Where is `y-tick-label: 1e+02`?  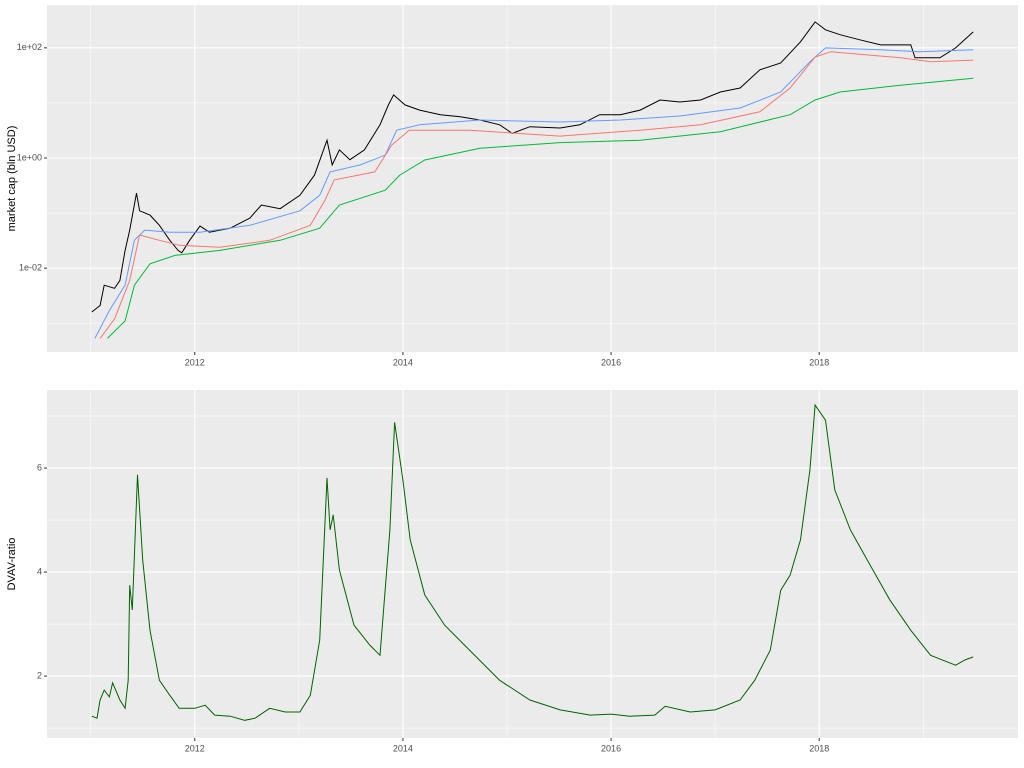
y-tick-label: 1e+02 is located at coordinates (29, 47).